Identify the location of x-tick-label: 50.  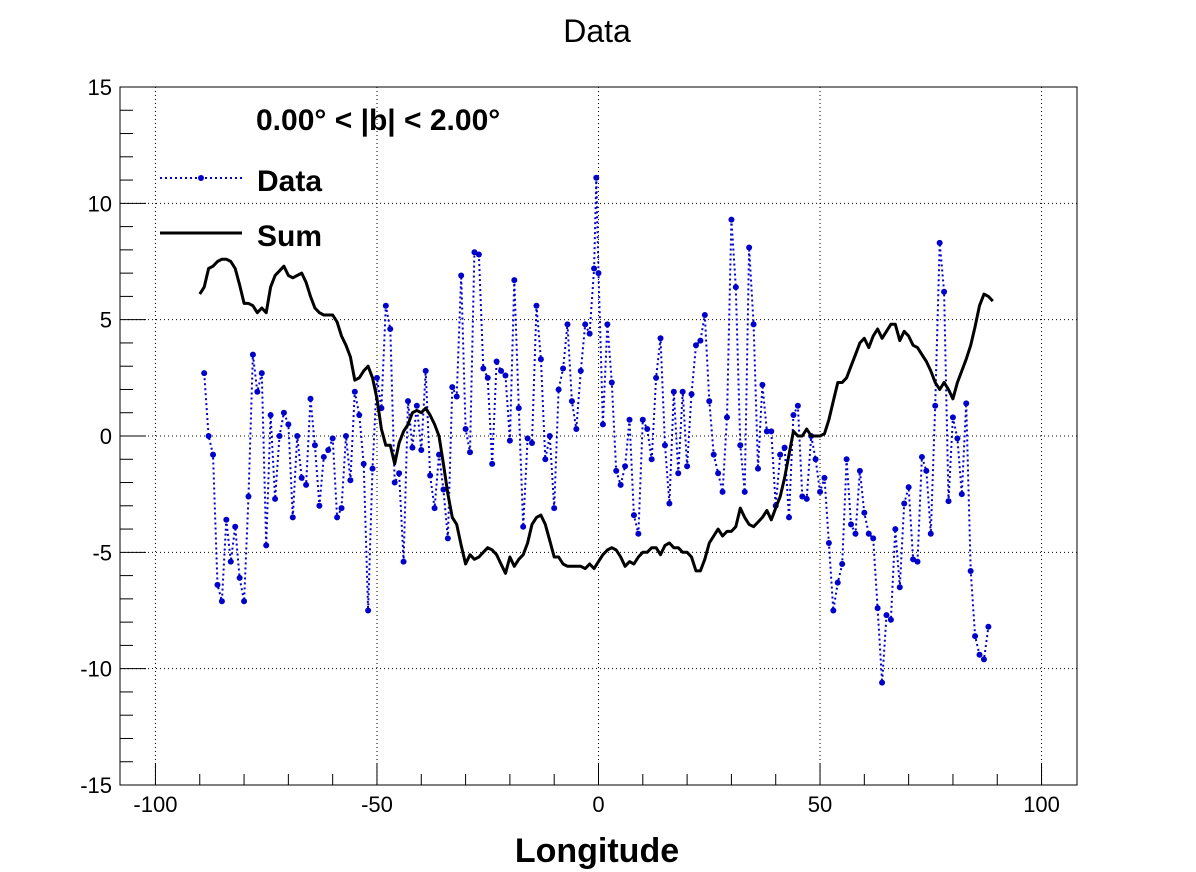
(820, 804).